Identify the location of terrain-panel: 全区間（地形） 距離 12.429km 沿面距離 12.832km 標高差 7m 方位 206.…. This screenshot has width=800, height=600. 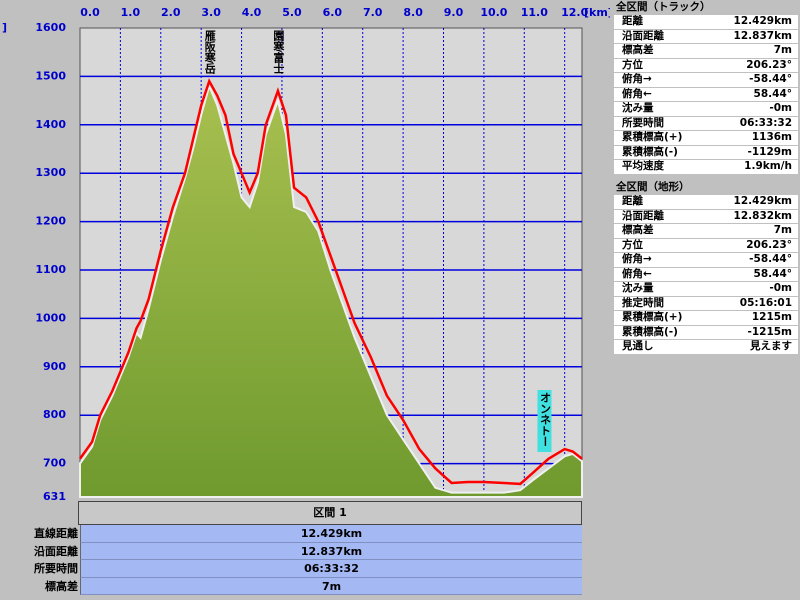
(706, 267).